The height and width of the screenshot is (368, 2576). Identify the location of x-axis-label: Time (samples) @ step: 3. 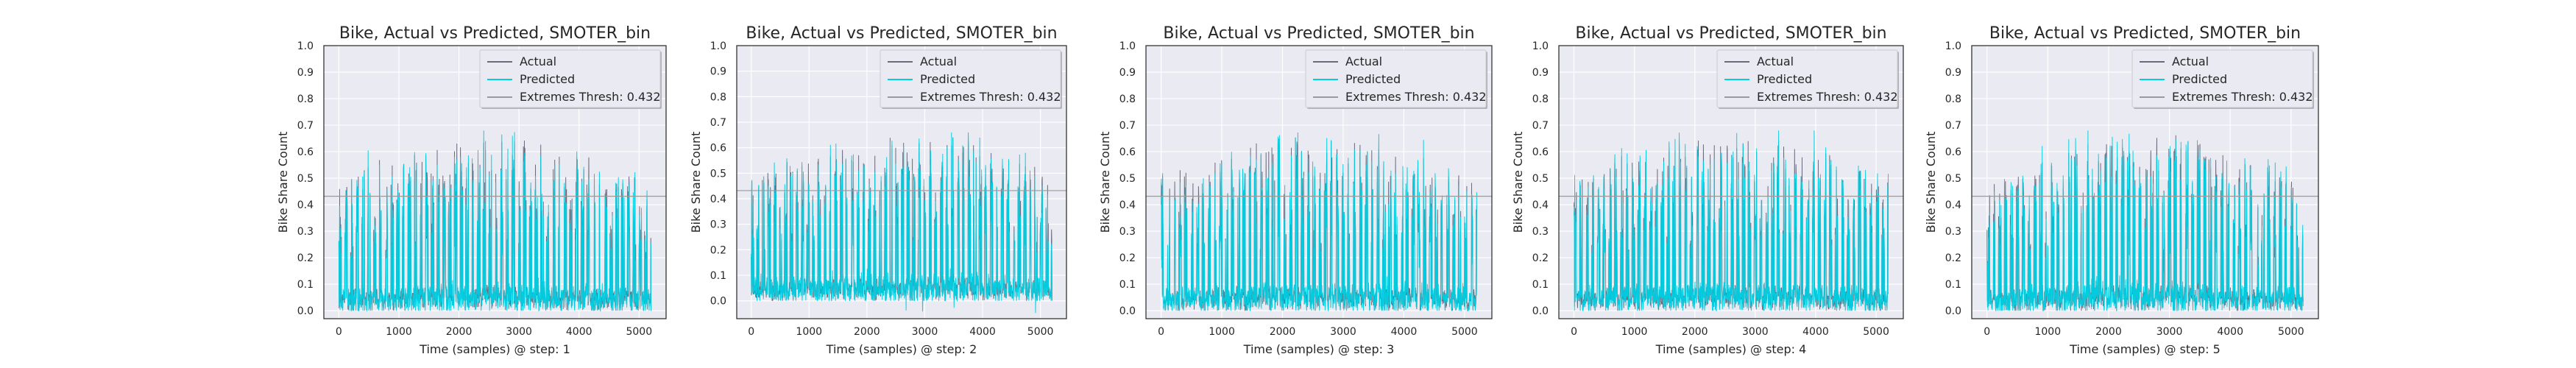
(1319, 349).